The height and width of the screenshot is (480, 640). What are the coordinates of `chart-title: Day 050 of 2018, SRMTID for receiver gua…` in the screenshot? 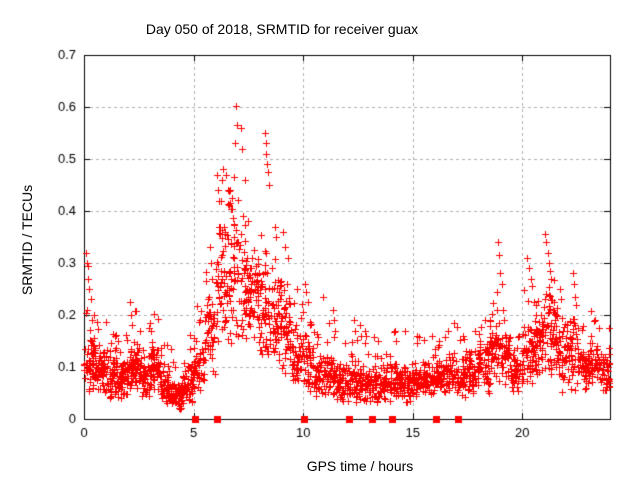 It's located at (282, 29).